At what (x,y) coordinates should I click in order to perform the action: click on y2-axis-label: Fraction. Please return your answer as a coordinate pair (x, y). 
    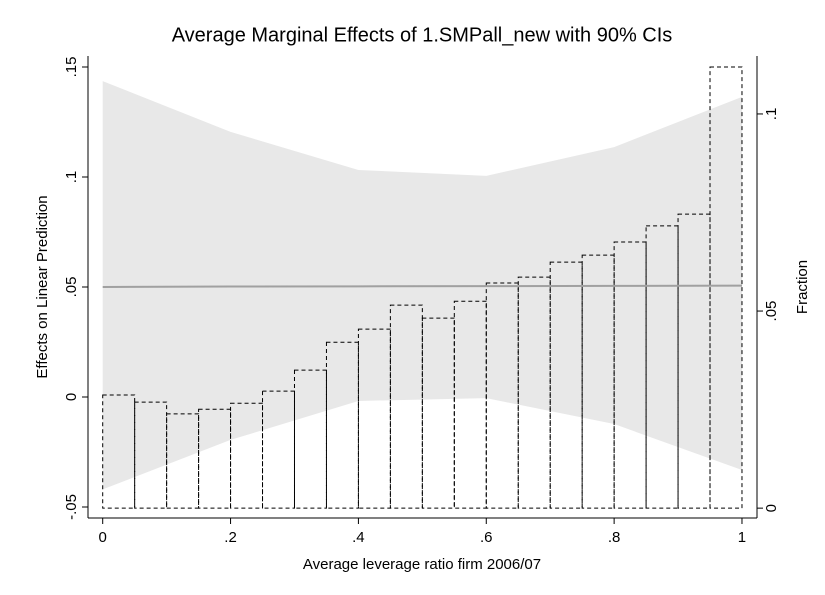
    Looking at the image, I should click on (802, 287).